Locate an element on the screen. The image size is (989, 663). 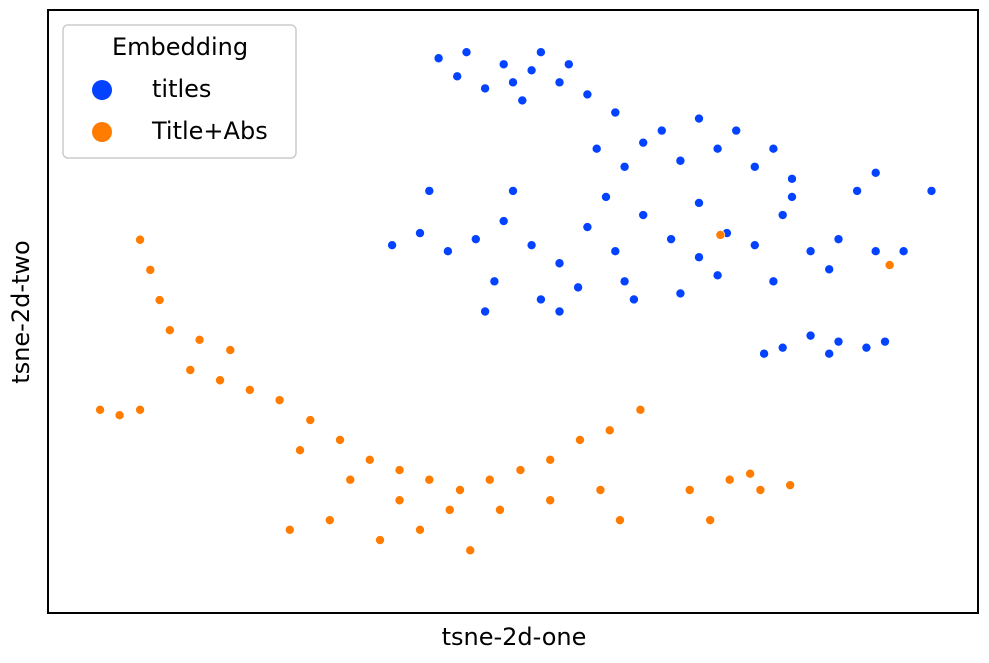
legend: Embedding titles Title+Abs is located at coordinates (179, 91).